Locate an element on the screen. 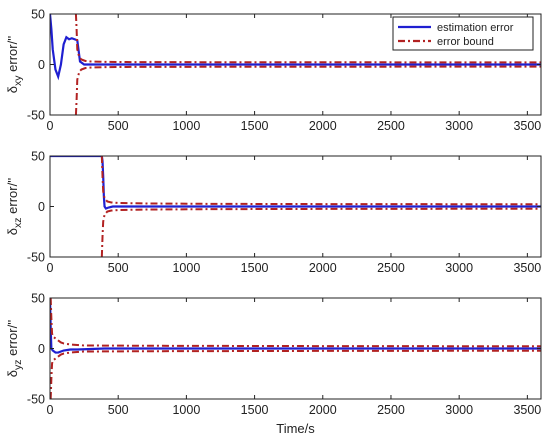 The image size is (550, 443). legend-box is located at coordinates (463, 33).